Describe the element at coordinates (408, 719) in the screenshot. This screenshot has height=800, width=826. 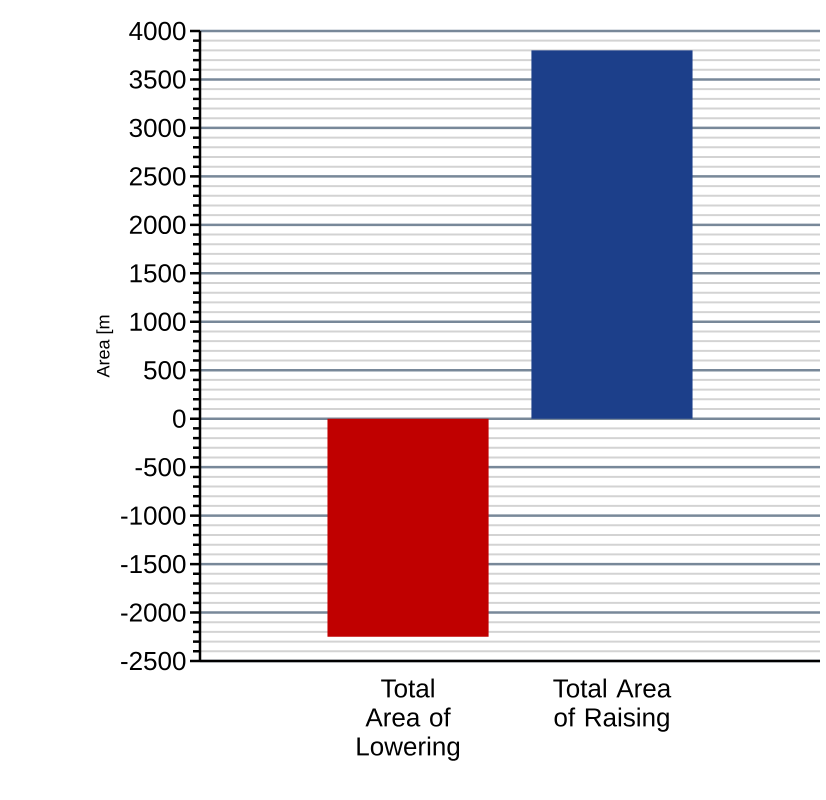
I see `x-tick-label: Total Area of Lowering` at that location.